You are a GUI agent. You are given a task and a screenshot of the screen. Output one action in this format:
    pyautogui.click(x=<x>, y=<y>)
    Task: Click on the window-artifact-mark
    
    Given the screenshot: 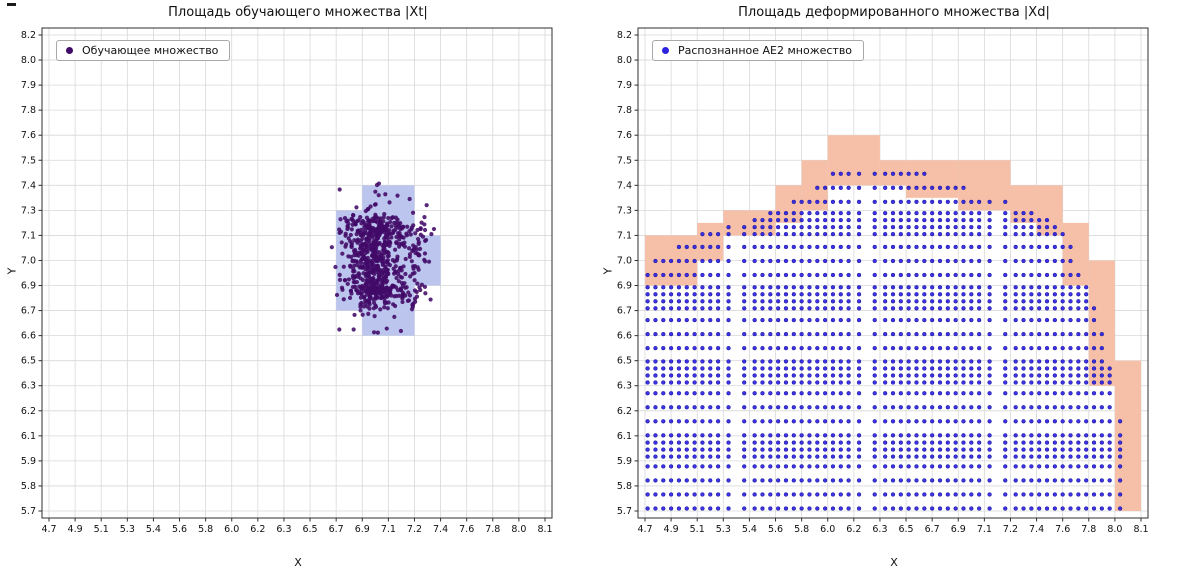 What is the action you would take?
    pyautogui.click(x=11, y=4)
    